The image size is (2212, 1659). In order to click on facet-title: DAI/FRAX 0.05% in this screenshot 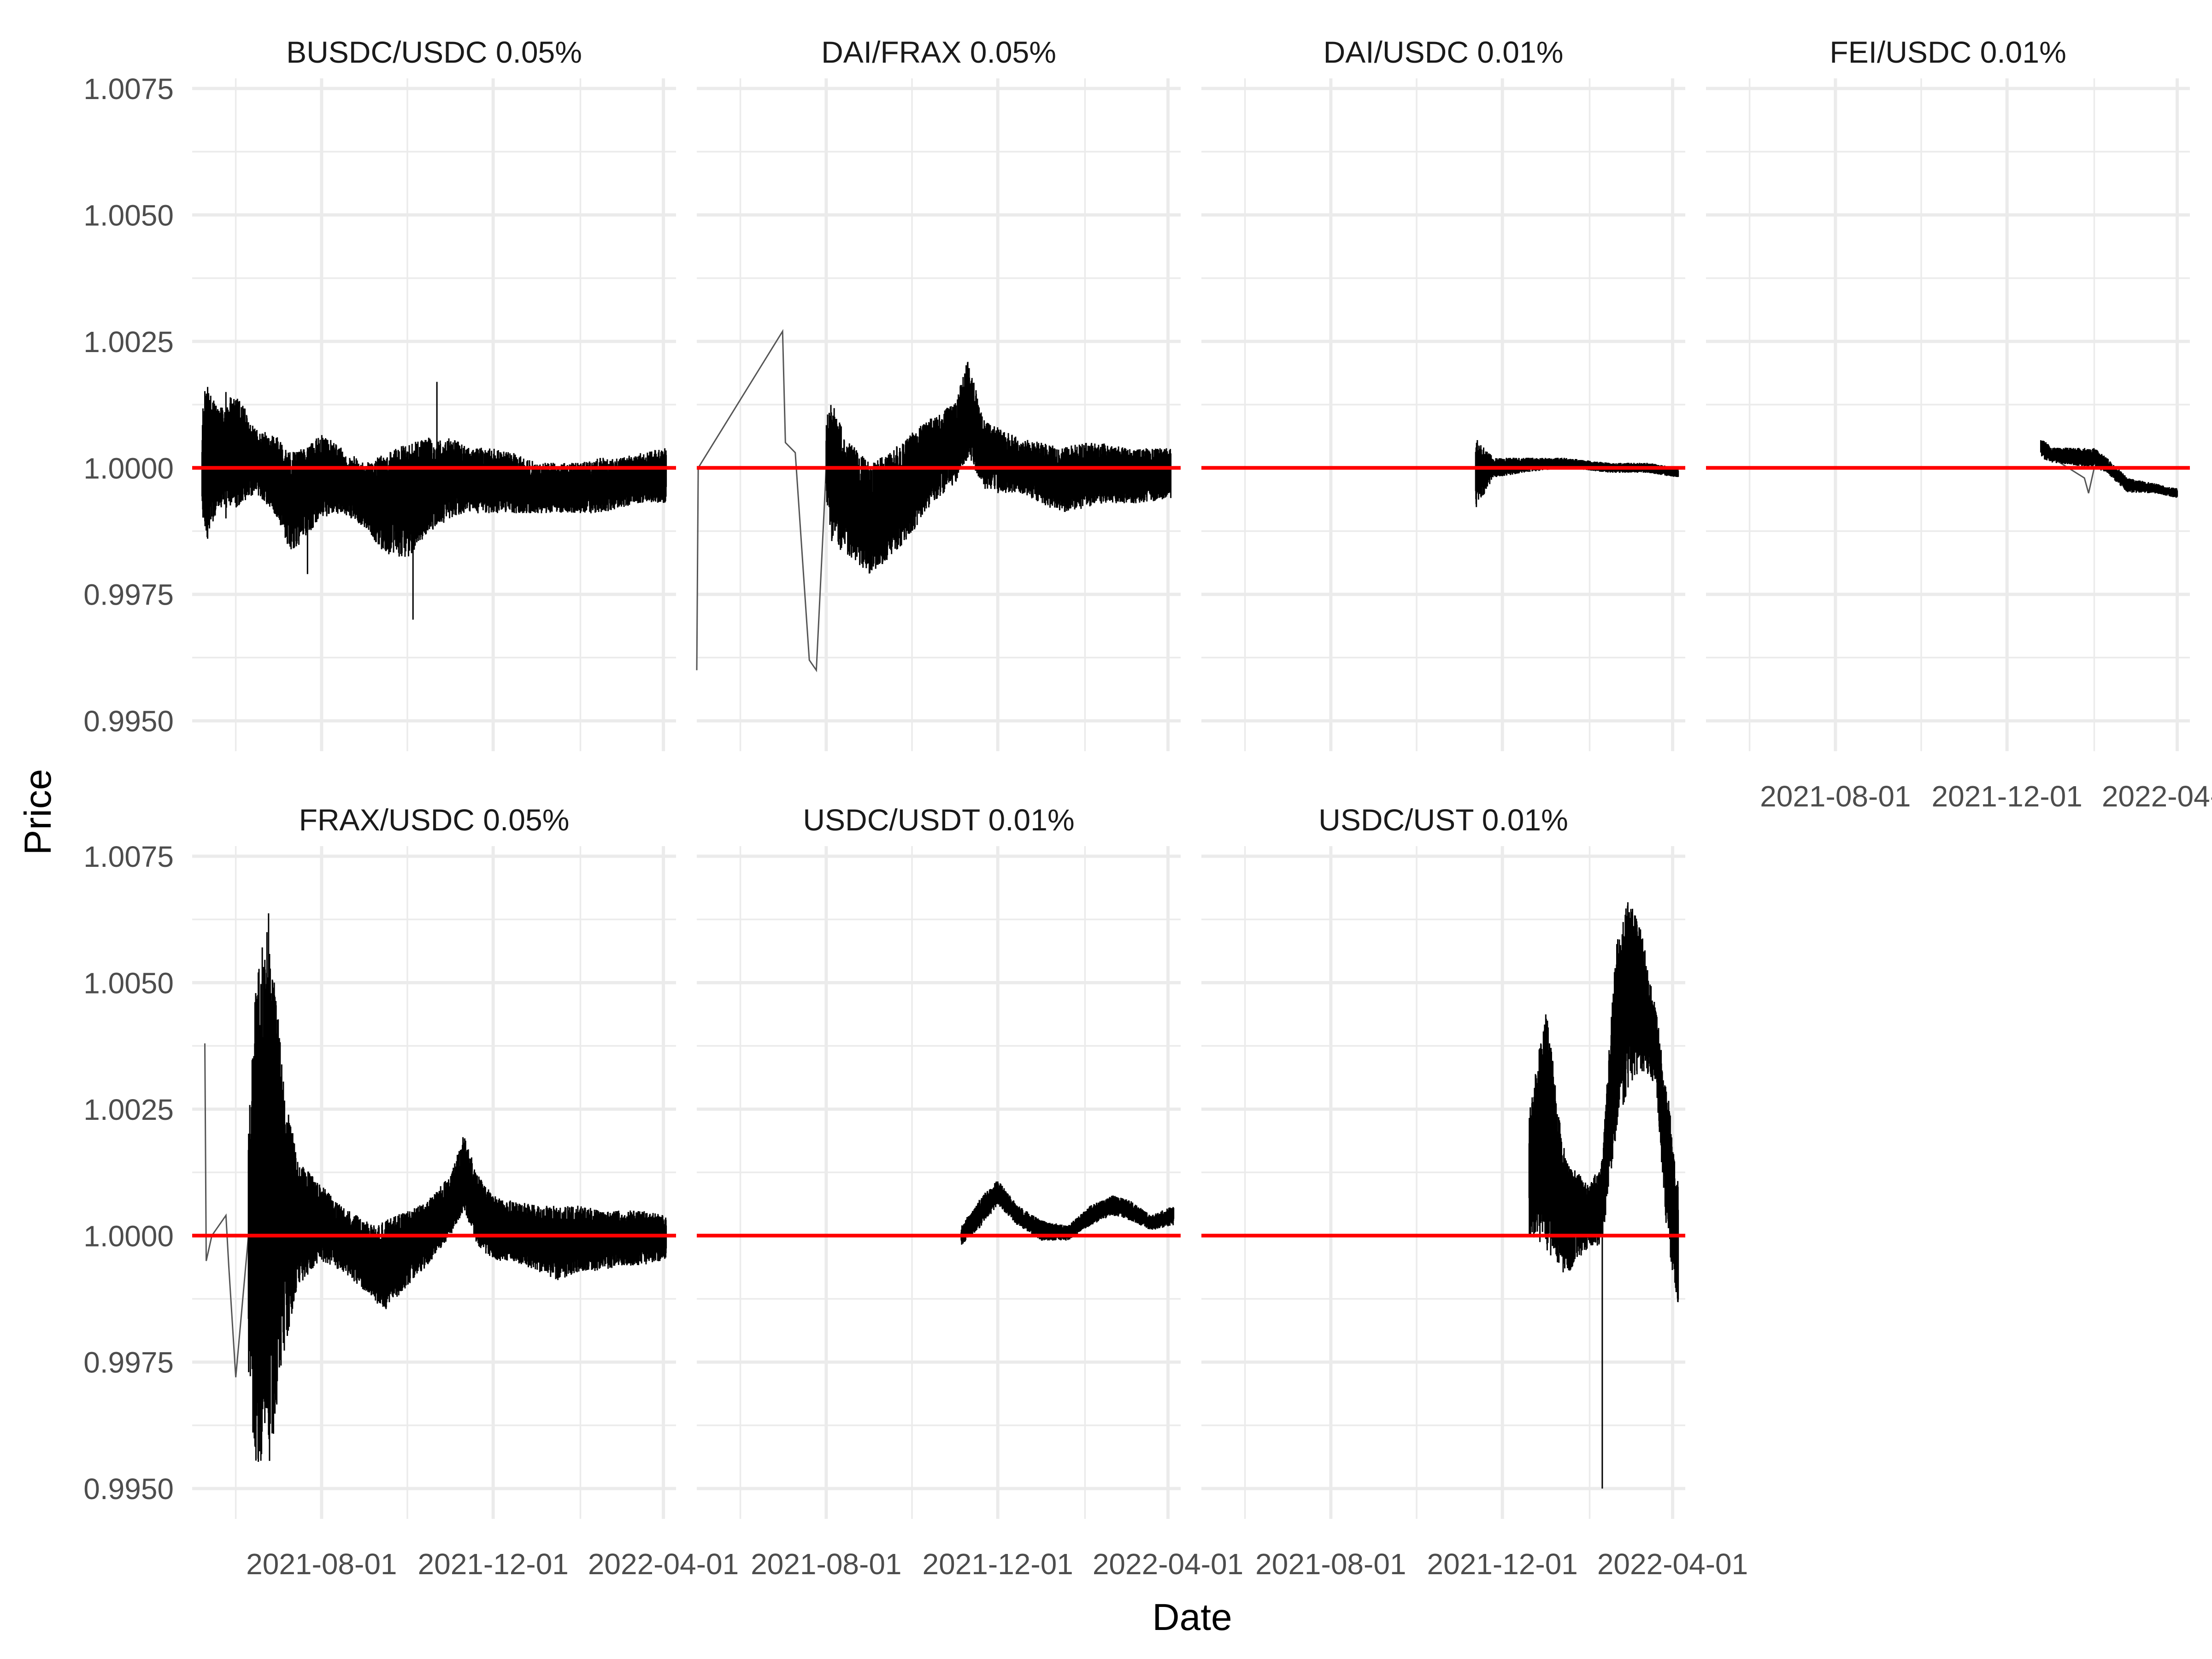, I will do `click(938, 52)`.